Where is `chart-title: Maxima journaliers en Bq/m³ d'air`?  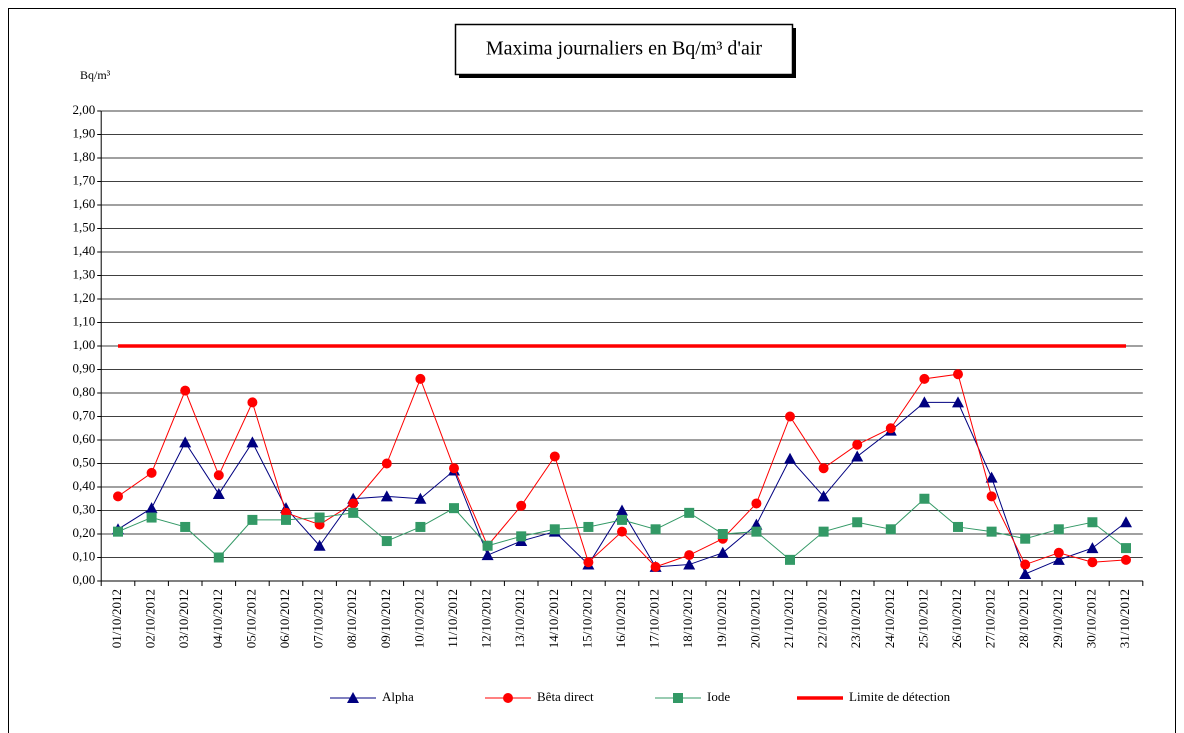
chart-title: Maxima journaliers en Bq/m³ d'air is located at coordinates (624, 49).